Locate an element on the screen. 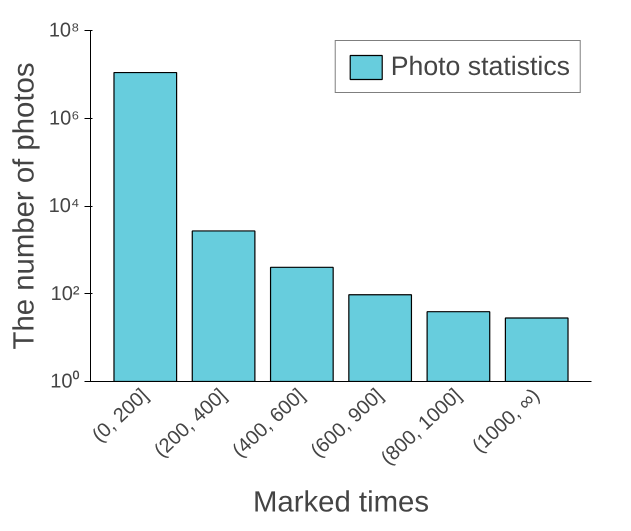 The height and width of the screenshot is (531, 631). x-axis-title: Marked times is located at coordinates (341, 502).